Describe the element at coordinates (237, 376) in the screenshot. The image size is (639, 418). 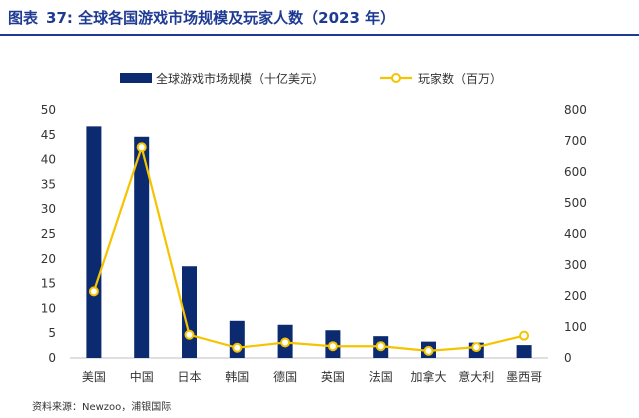
I see `x-axis-tick-label: 韩国` at that location.